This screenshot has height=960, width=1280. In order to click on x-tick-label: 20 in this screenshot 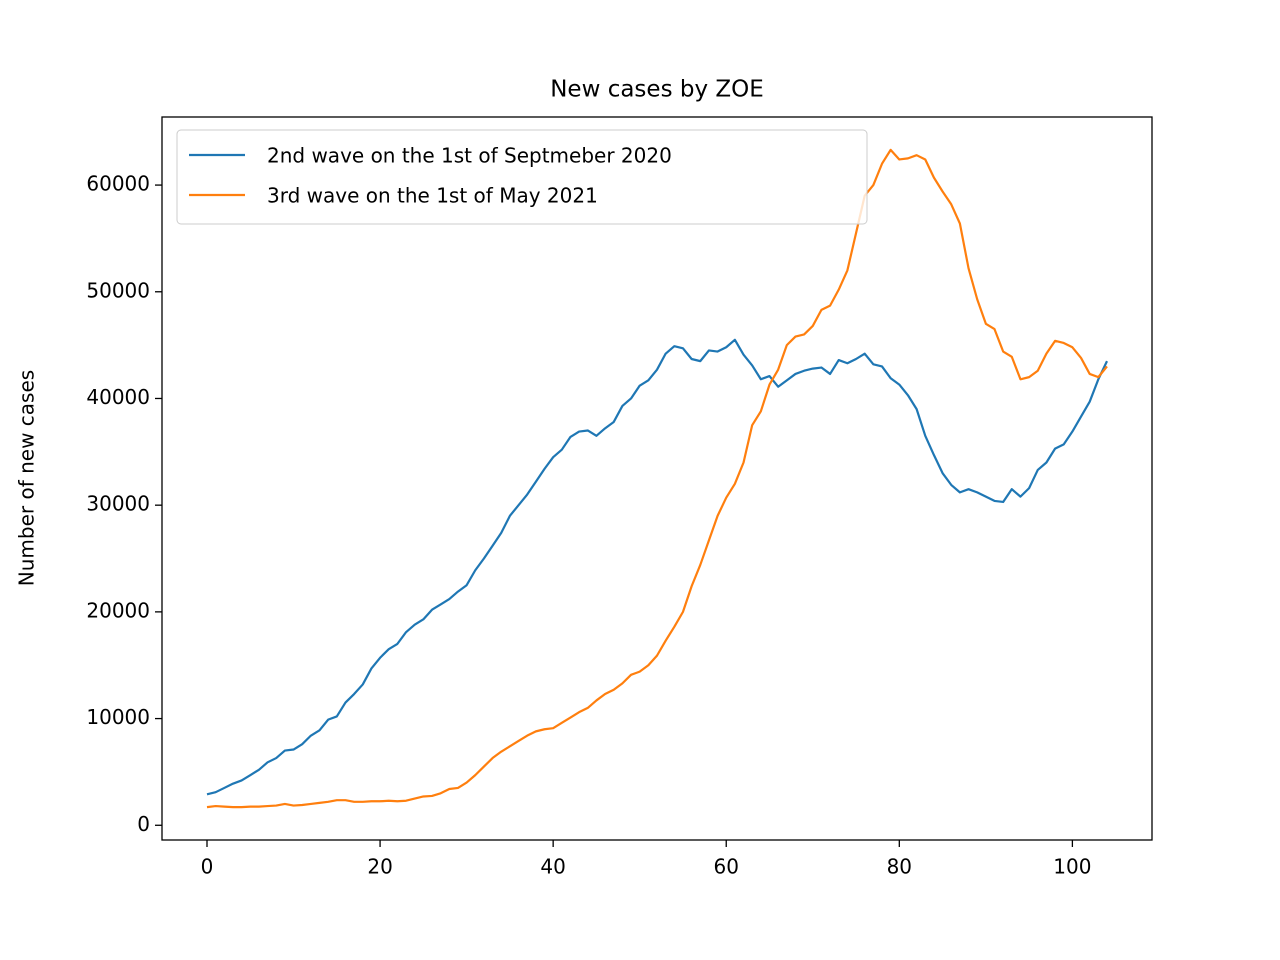, I will do `click(379, 867)`.